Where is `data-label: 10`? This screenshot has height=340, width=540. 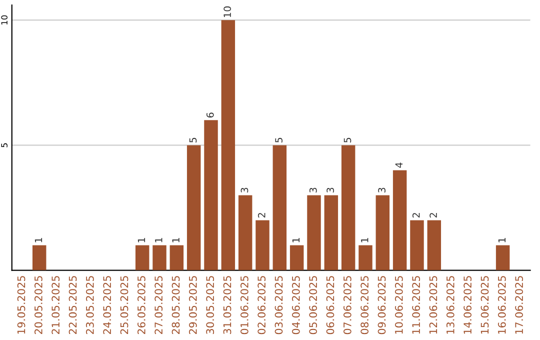
data-label: 10 is located at coordinates (227, 12).